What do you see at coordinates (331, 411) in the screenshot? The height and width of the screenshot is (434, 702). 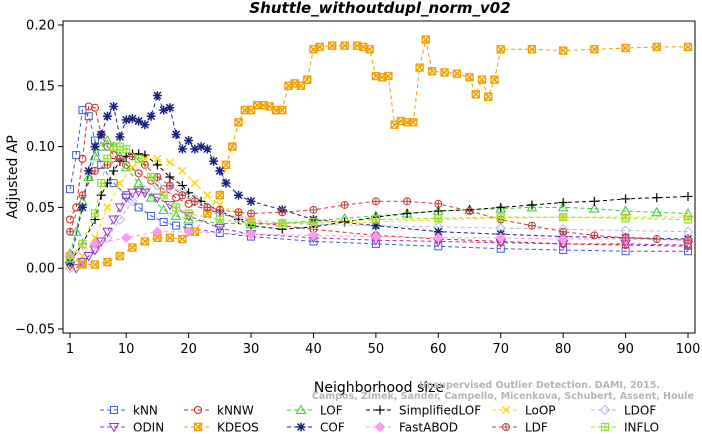 I see `legend-label: LOF` at bounding box center [331, 411].